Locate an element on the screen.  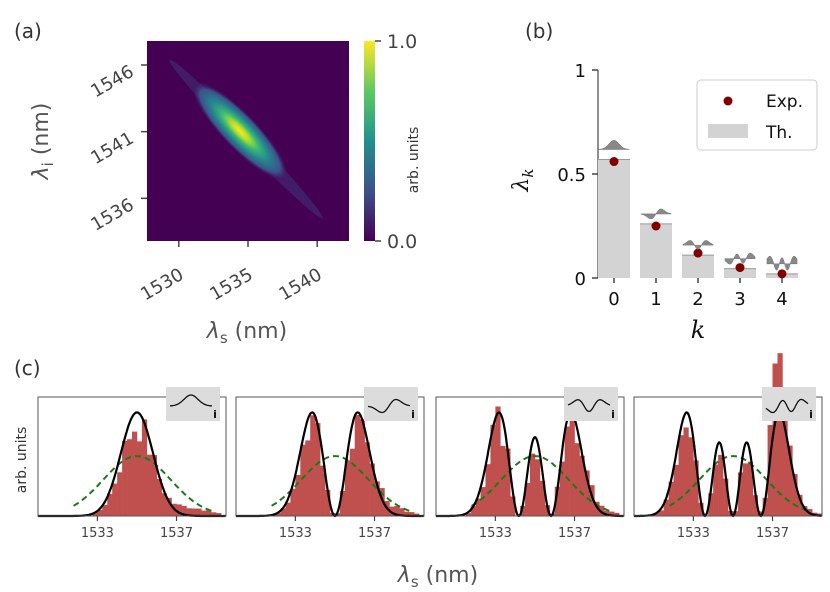
hist-x-label-symbol: λ is located at coordinates (404, 575).